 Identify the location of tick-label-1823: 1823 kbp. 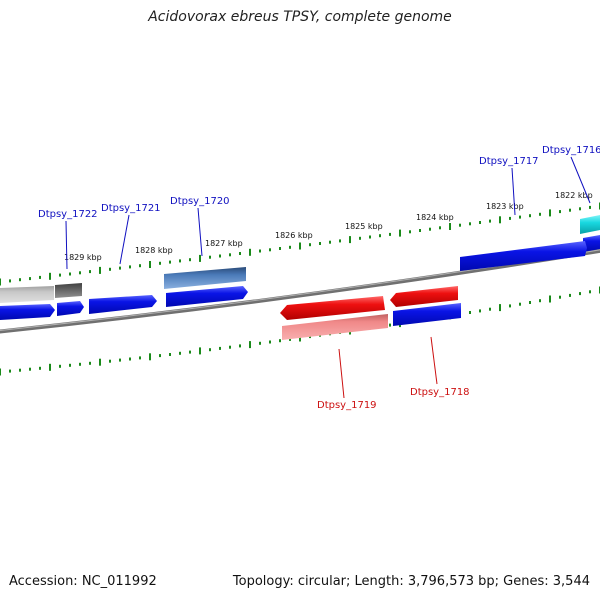
(505, 206).